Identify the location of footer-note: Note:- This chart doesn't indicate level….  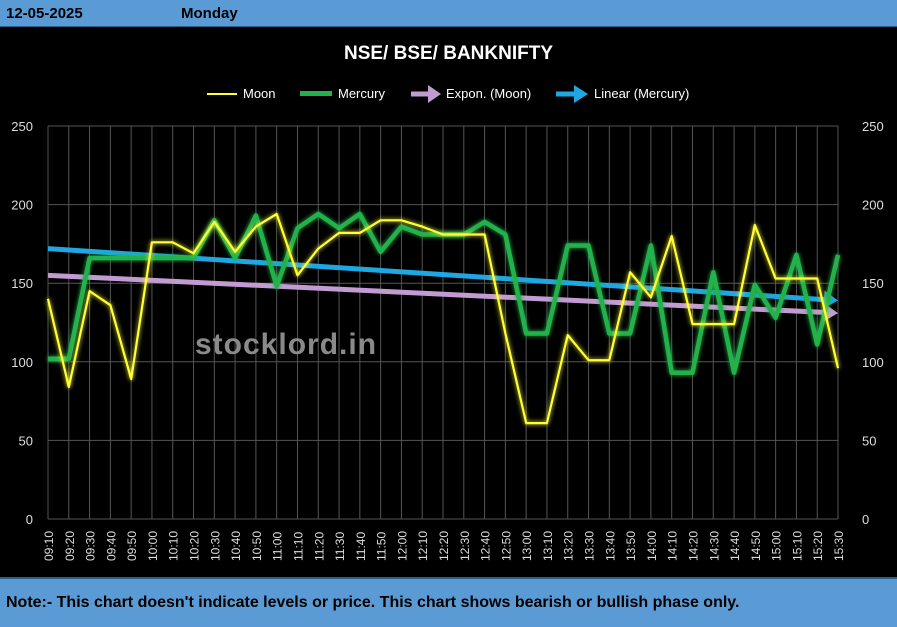
(373, 602).